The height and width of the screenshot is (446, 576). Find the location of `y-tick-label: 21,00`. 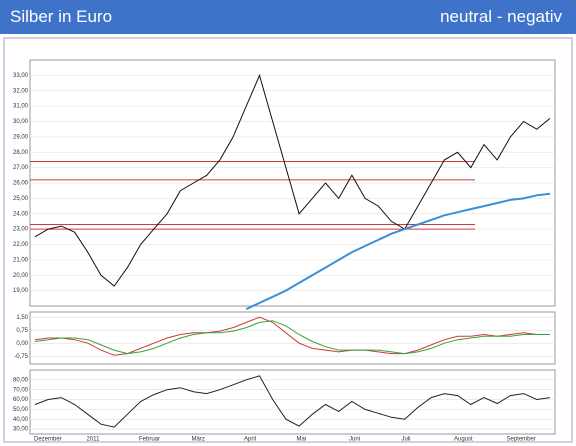

y-tick-label: 21,00 is located at coordinates (21, 260).